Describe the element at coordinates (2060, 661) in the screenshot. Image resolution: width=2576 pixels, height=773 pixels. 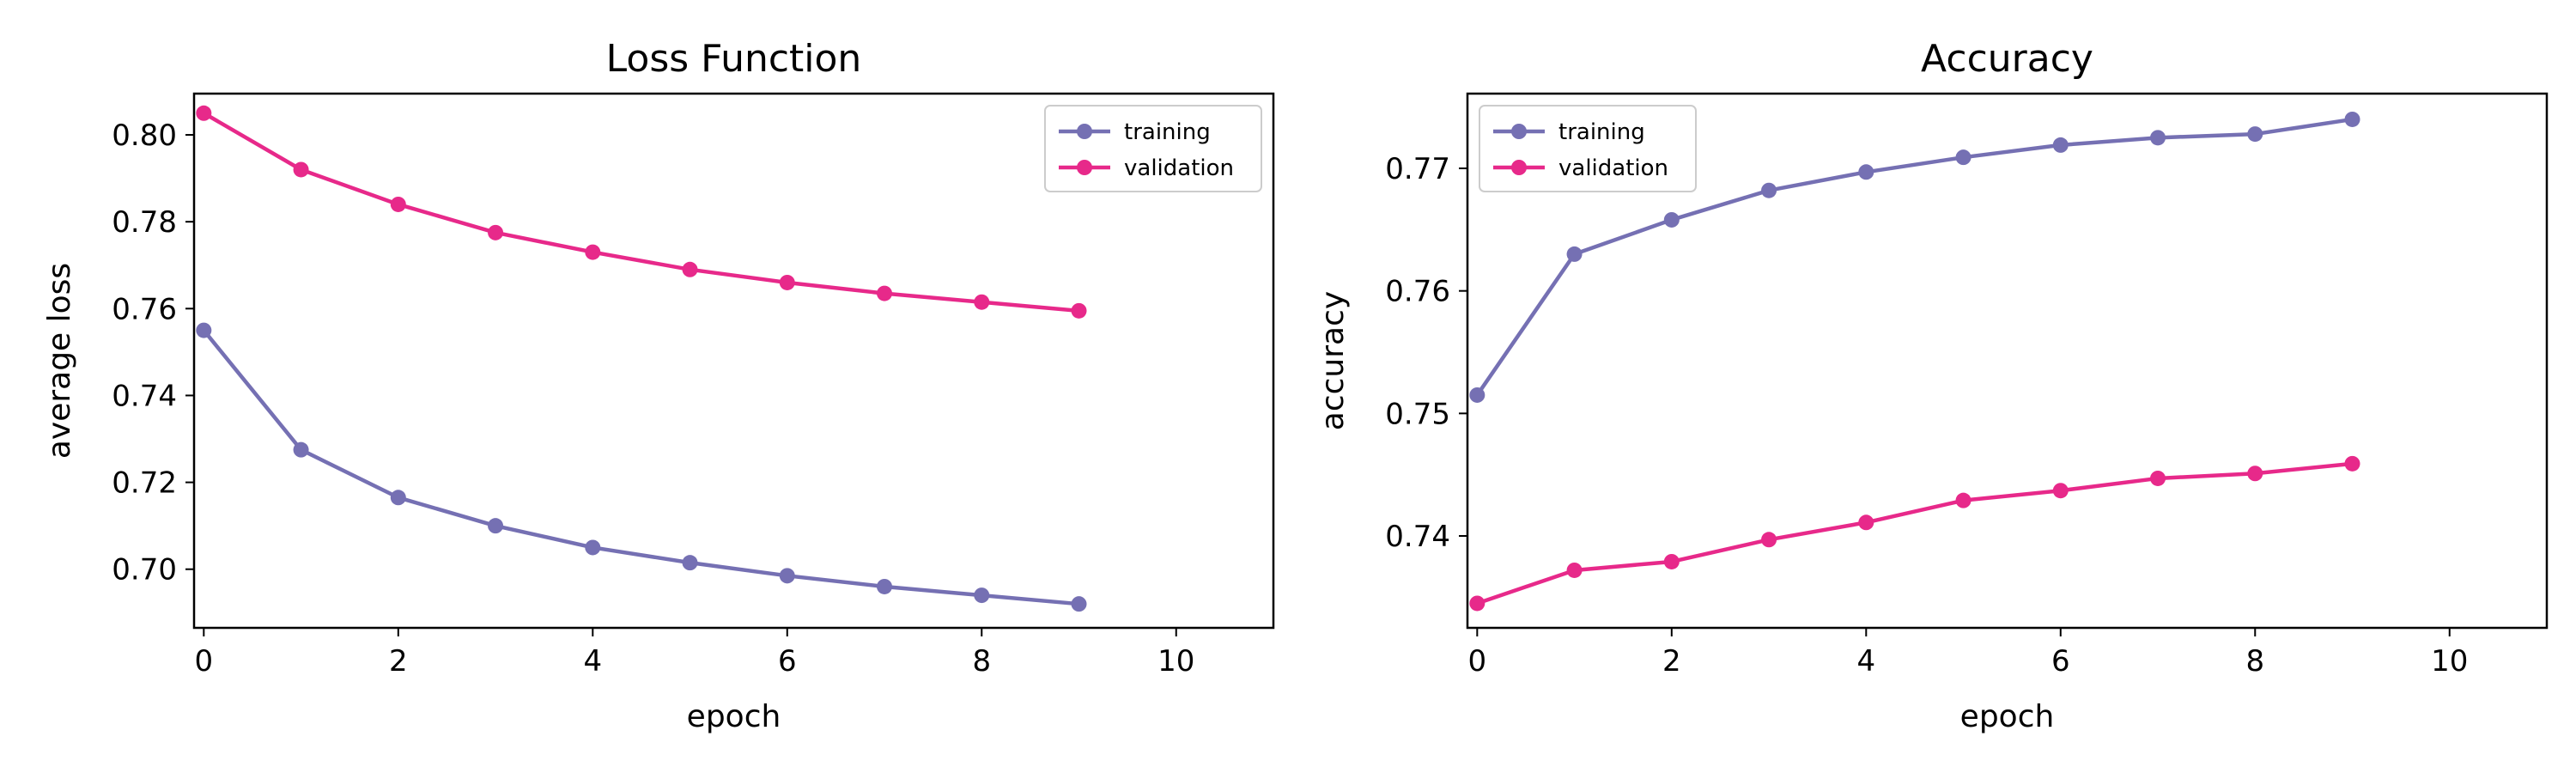
I see `accuracy-x-tick-label: 6` at that location.